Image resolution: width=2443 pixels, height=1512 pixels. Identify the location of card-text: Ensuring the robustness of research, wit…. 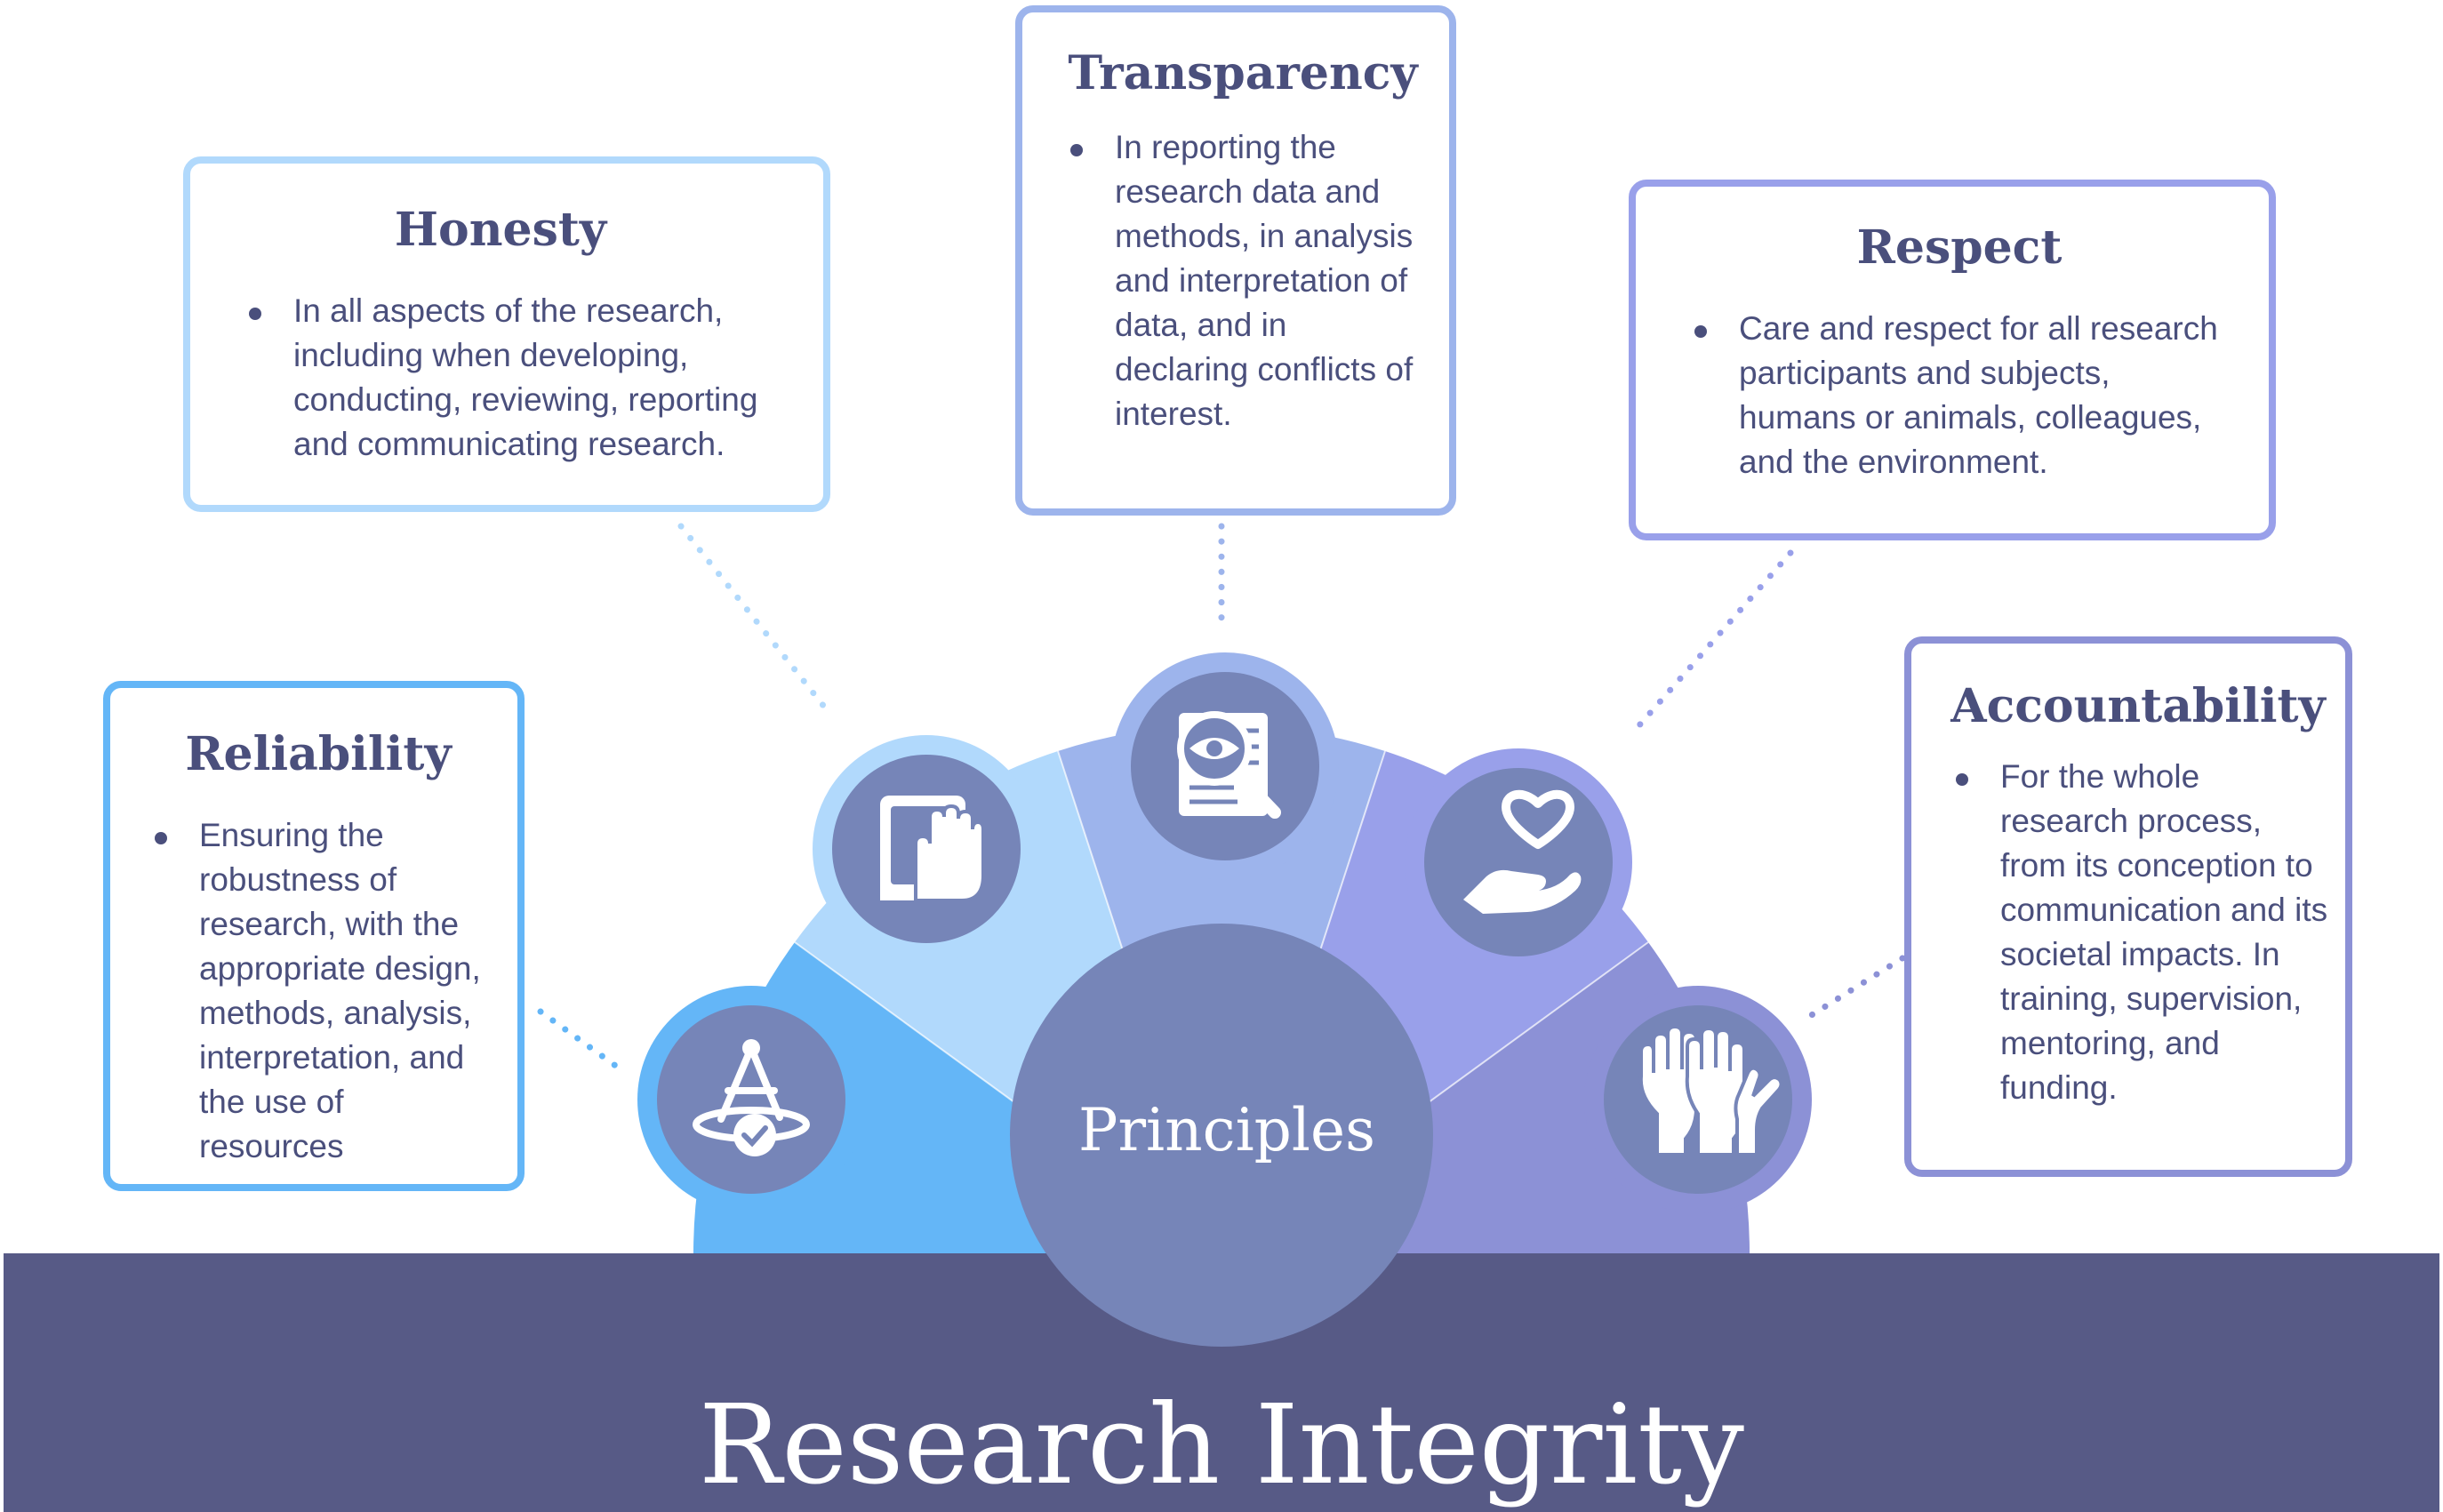
(323, 991).